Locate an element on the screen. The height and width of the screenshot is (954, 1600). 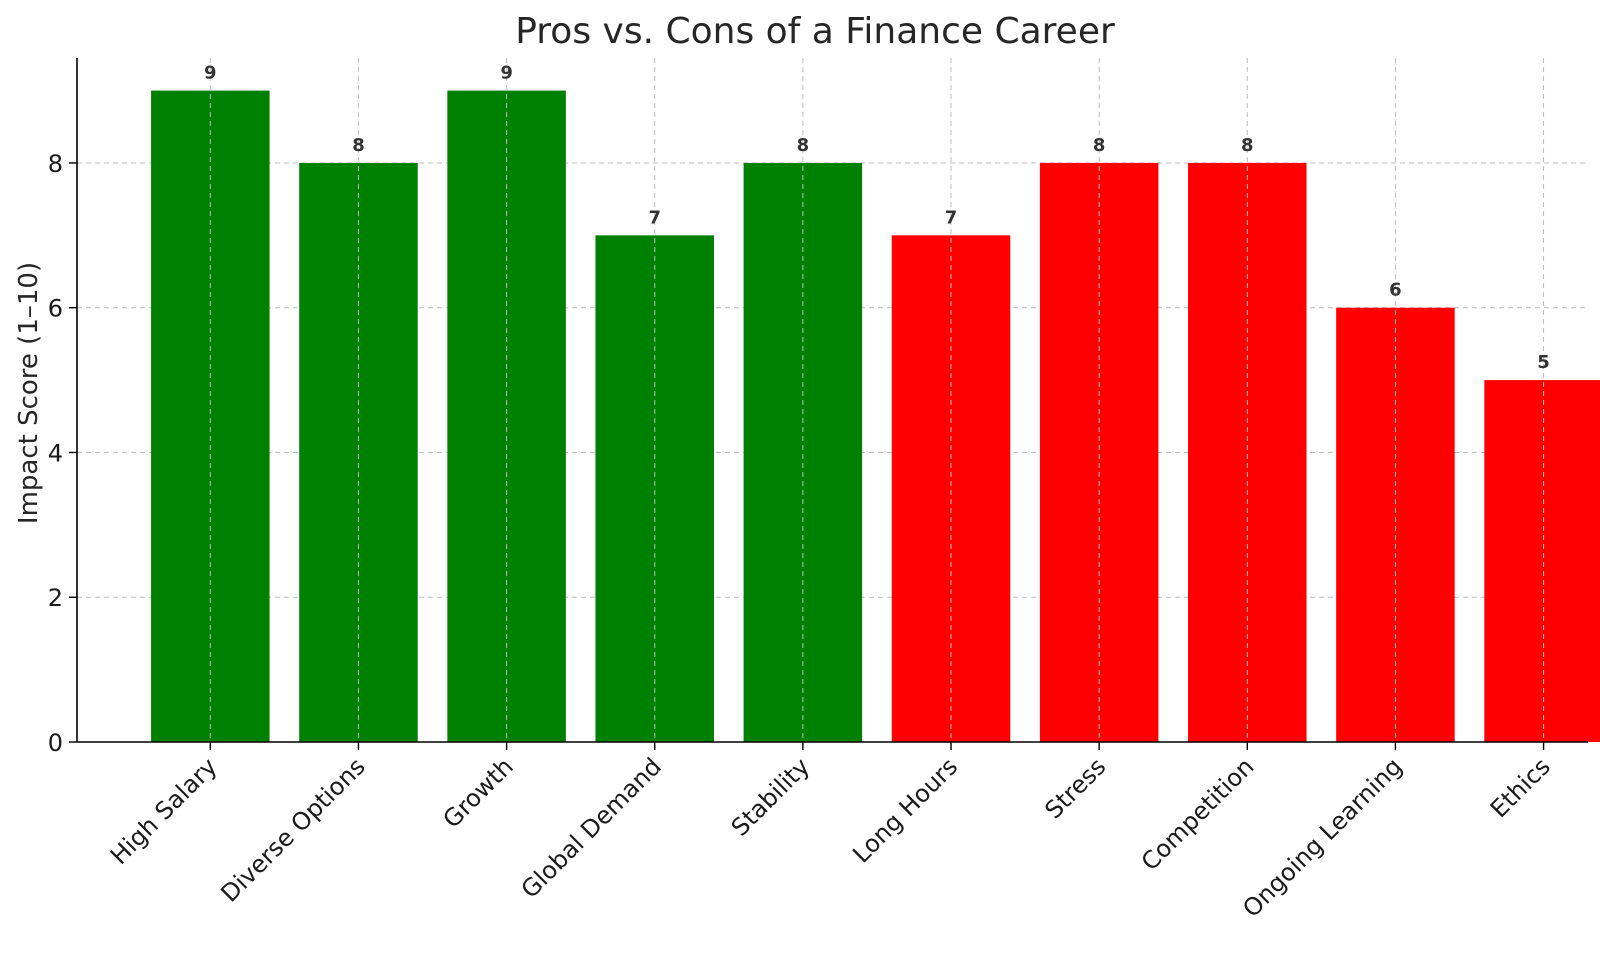
x-tick-label: Long Hours is located at coordinates (905, 810).